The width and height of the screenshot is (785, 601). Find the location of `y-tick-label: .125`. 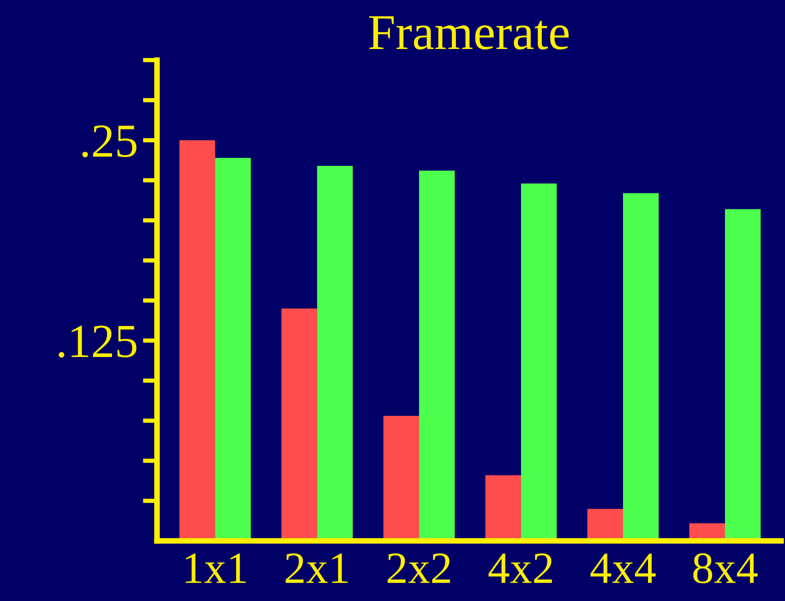

y-tick-label: .125 is located at coordinates (97, 342).